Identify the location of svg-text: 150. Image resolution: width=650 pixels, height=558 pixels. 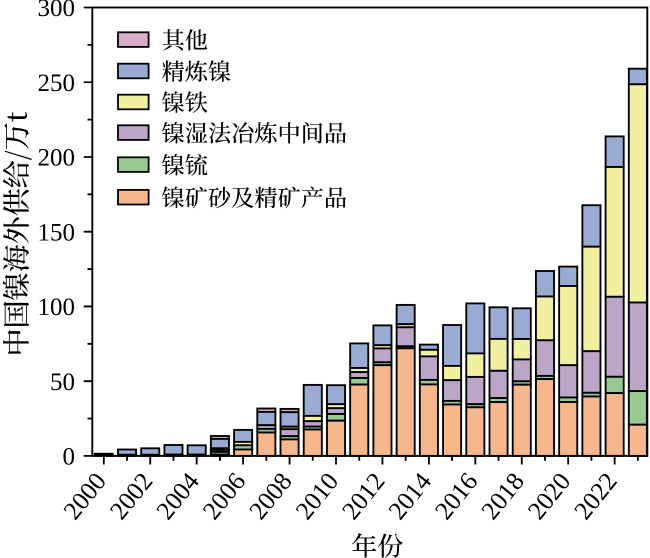
(57, 232).